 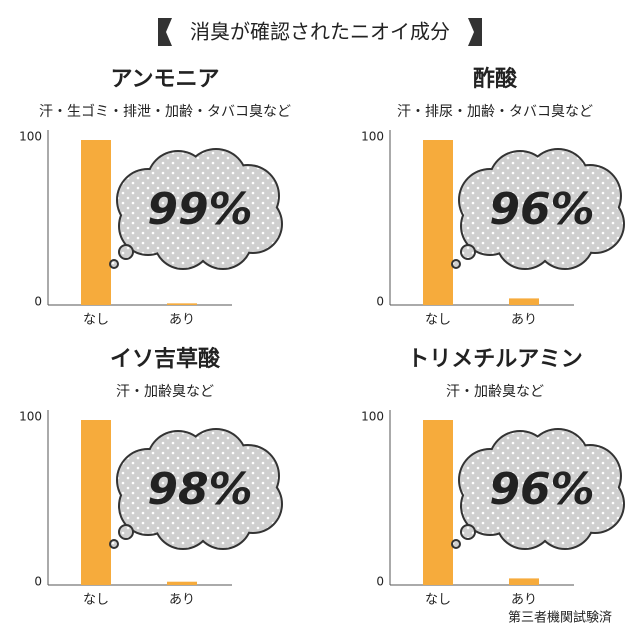 What do you see at coordinates (475, 32) in the screenshot?
I see `bracket-right` at bounding box center [475, 32].